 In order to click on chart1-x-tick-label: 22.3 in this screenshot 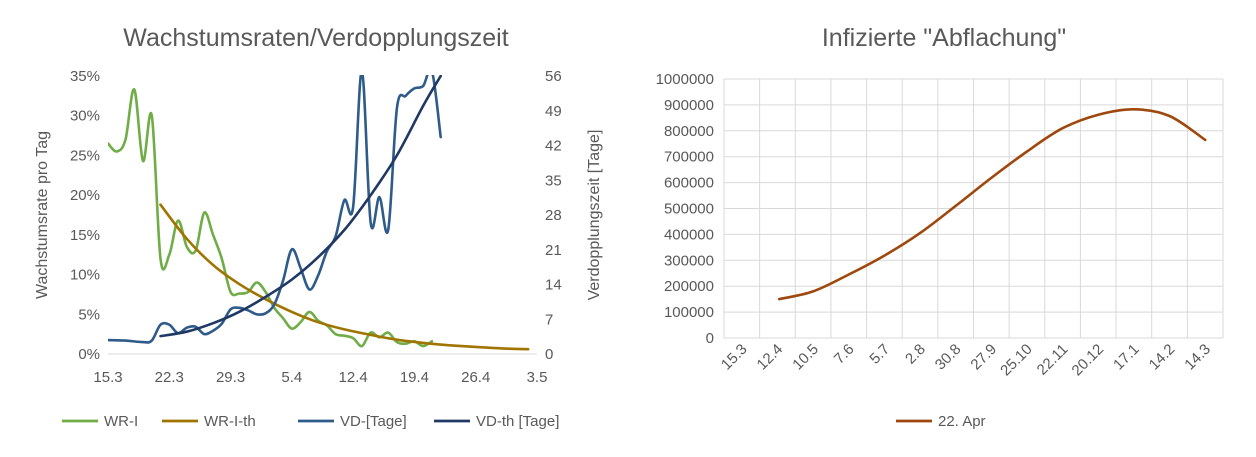, I will do `click(169, 377)`.